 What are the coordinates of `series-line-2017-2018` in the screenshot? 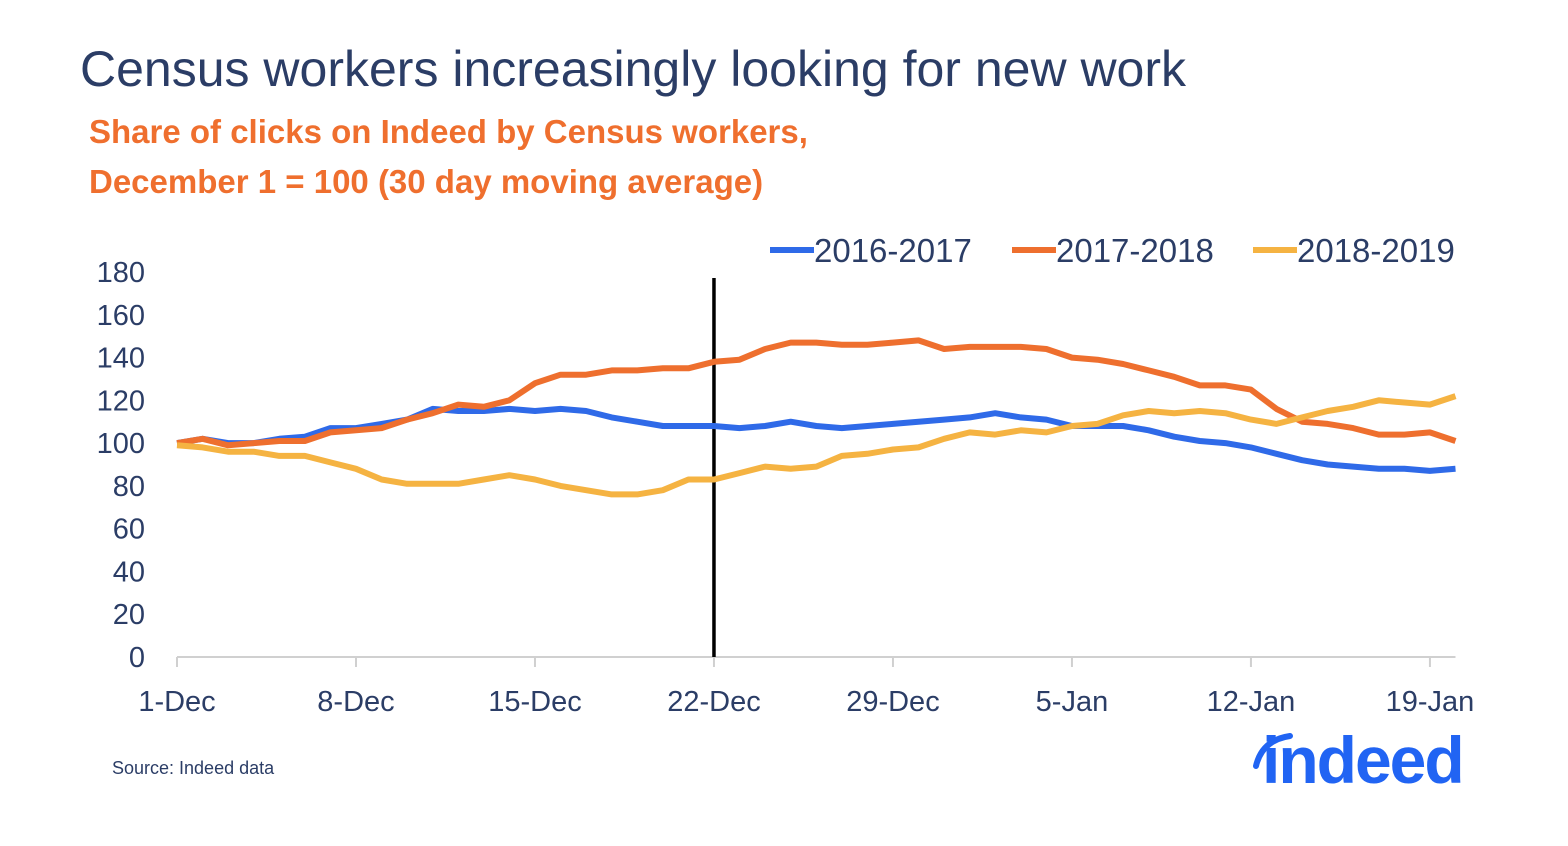 It's located at (816, 393).